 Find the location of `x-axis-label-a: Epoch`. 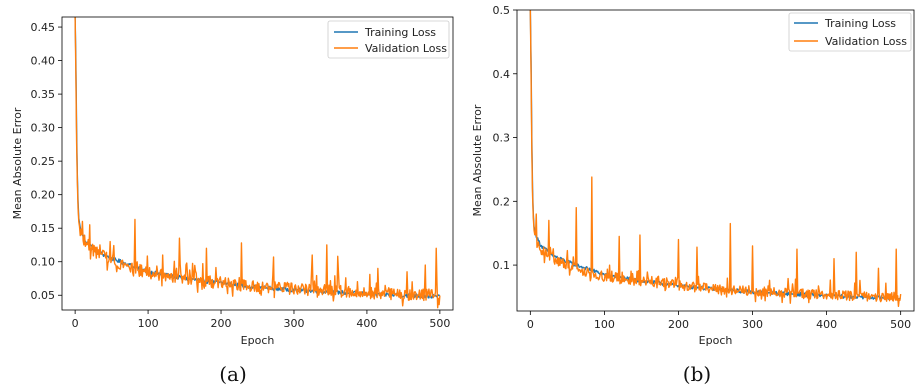

x-axis-label-a: Epoch is located at coordinates (258, 340).